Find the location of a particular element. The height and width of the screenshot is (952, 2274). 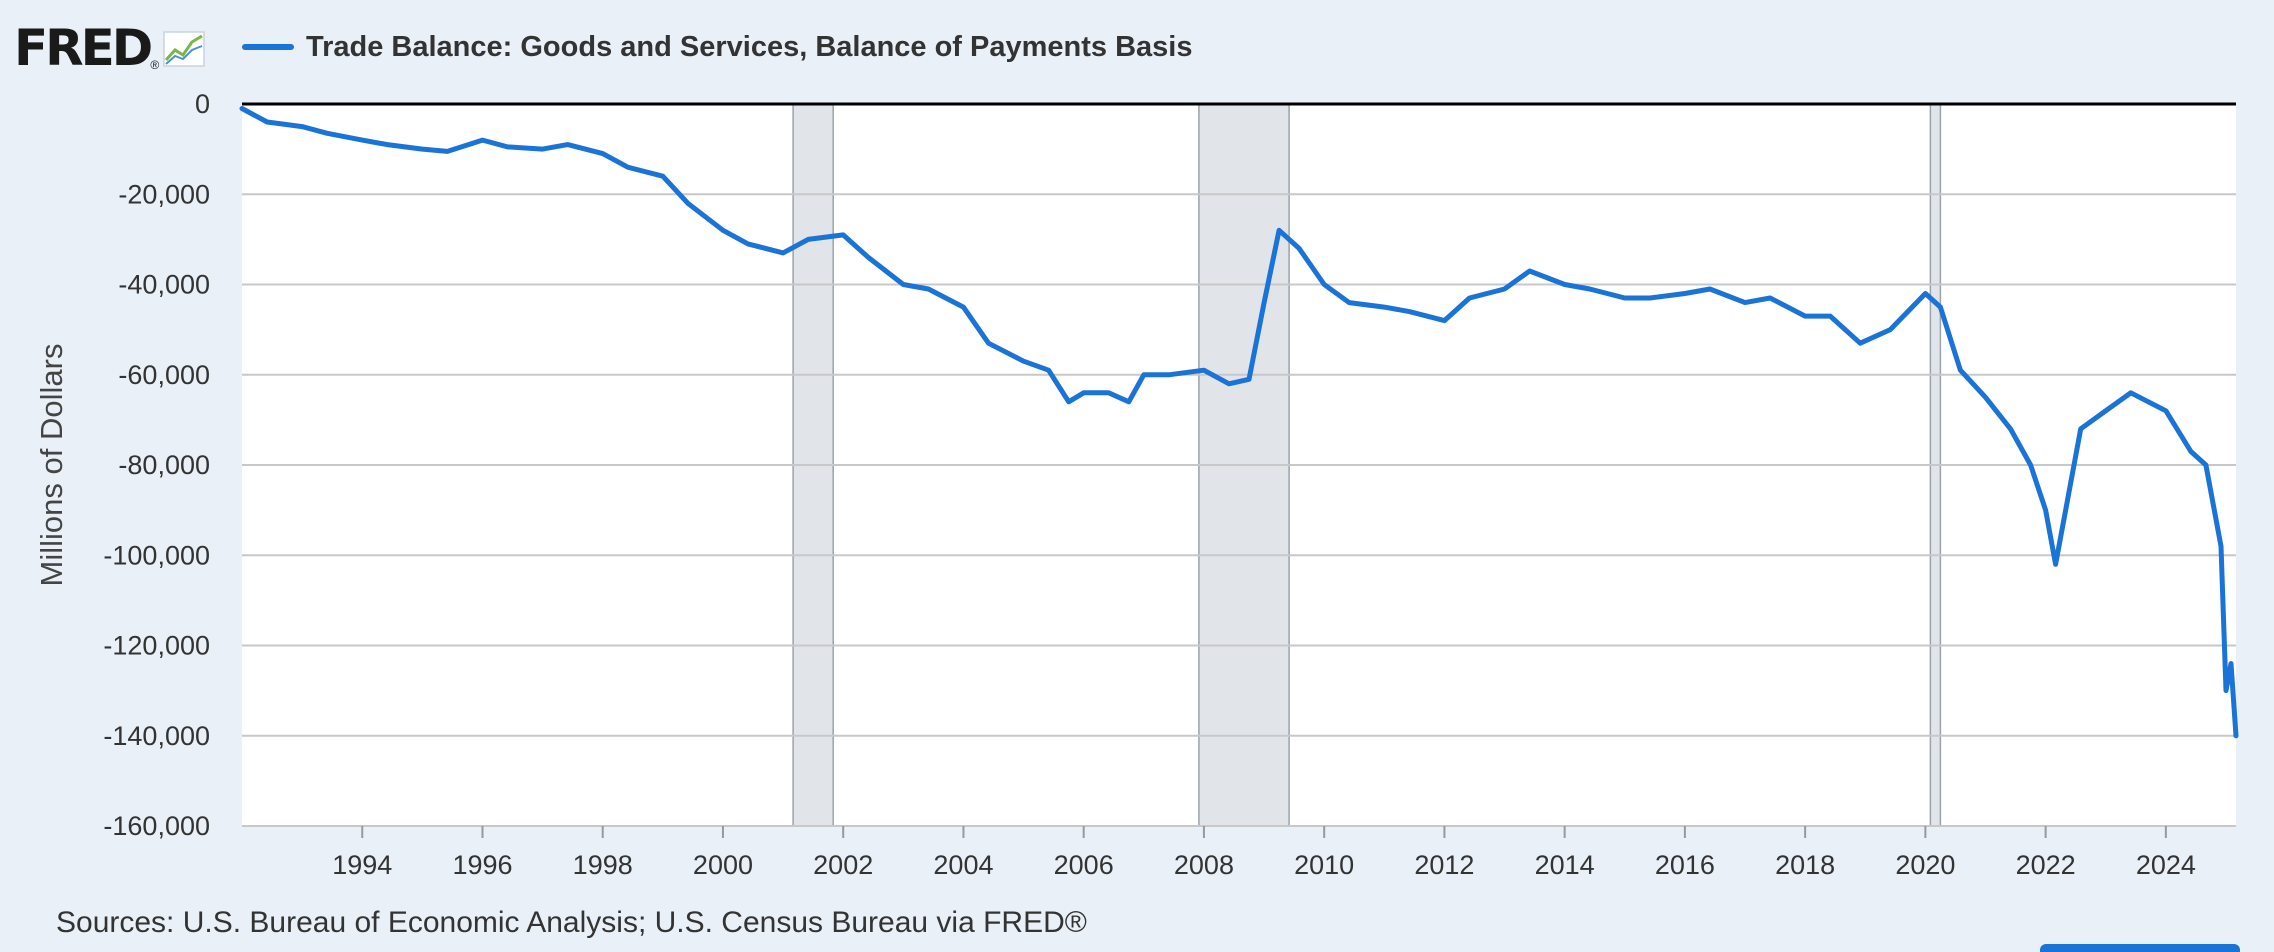

fred-graph-icon is located at coordinates (184, 49).